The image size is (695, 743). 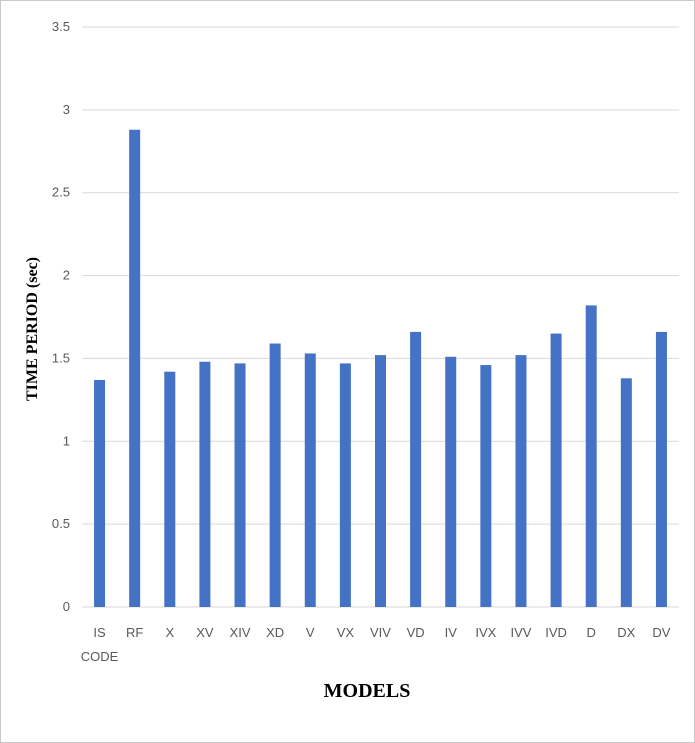 I want to click on y-tick-label: 0, so click(x=66, y=606).